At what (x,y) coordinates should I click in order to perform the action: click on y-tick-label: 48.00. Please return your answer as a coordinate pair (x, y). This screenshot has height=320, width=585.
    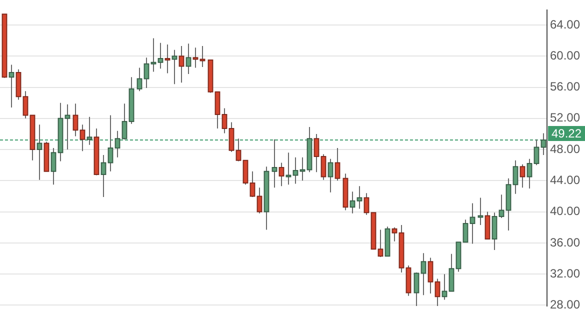
    Looking at the image, I should click on (565, 149).